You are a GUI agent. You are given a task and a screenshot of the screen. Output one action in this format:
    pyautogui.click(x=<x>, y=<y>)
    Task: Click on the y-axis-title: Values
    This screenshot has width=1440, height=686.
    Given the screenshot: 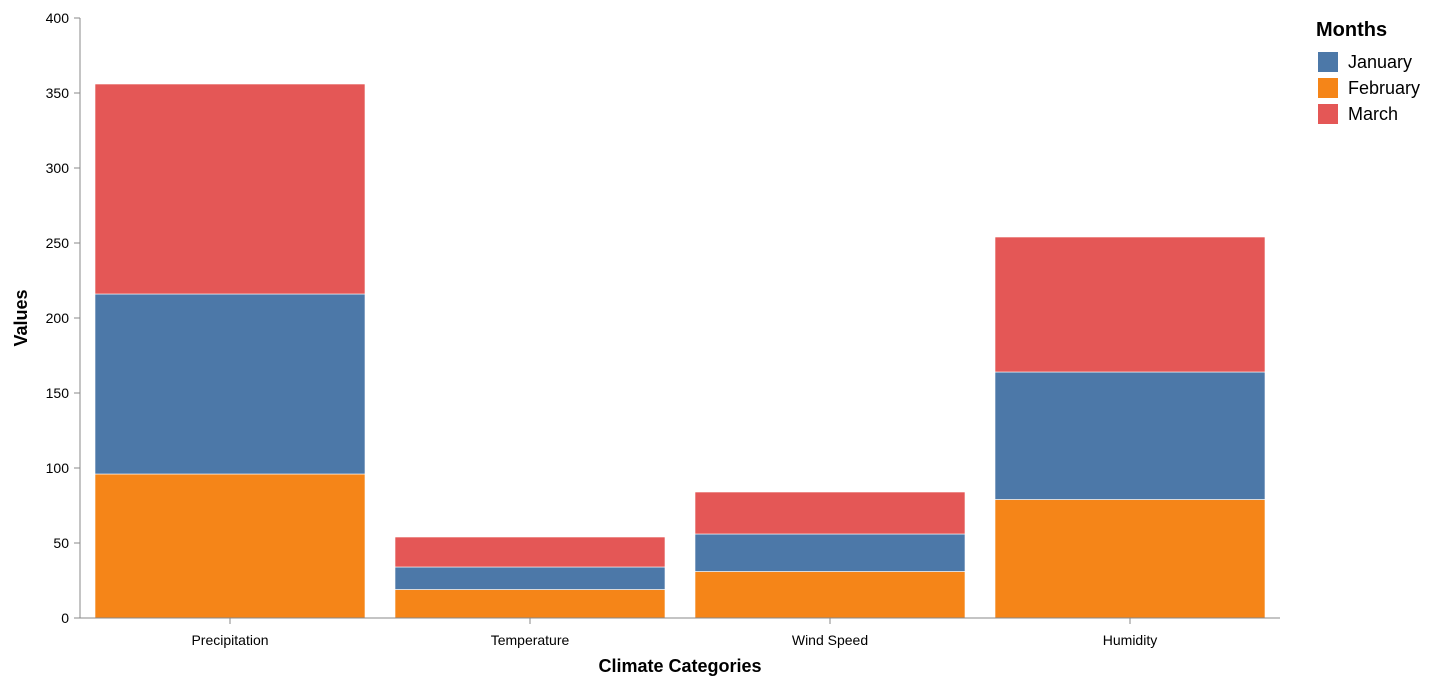 What is the action you would take?
    pyautogui.click(x=21, y=317)
    